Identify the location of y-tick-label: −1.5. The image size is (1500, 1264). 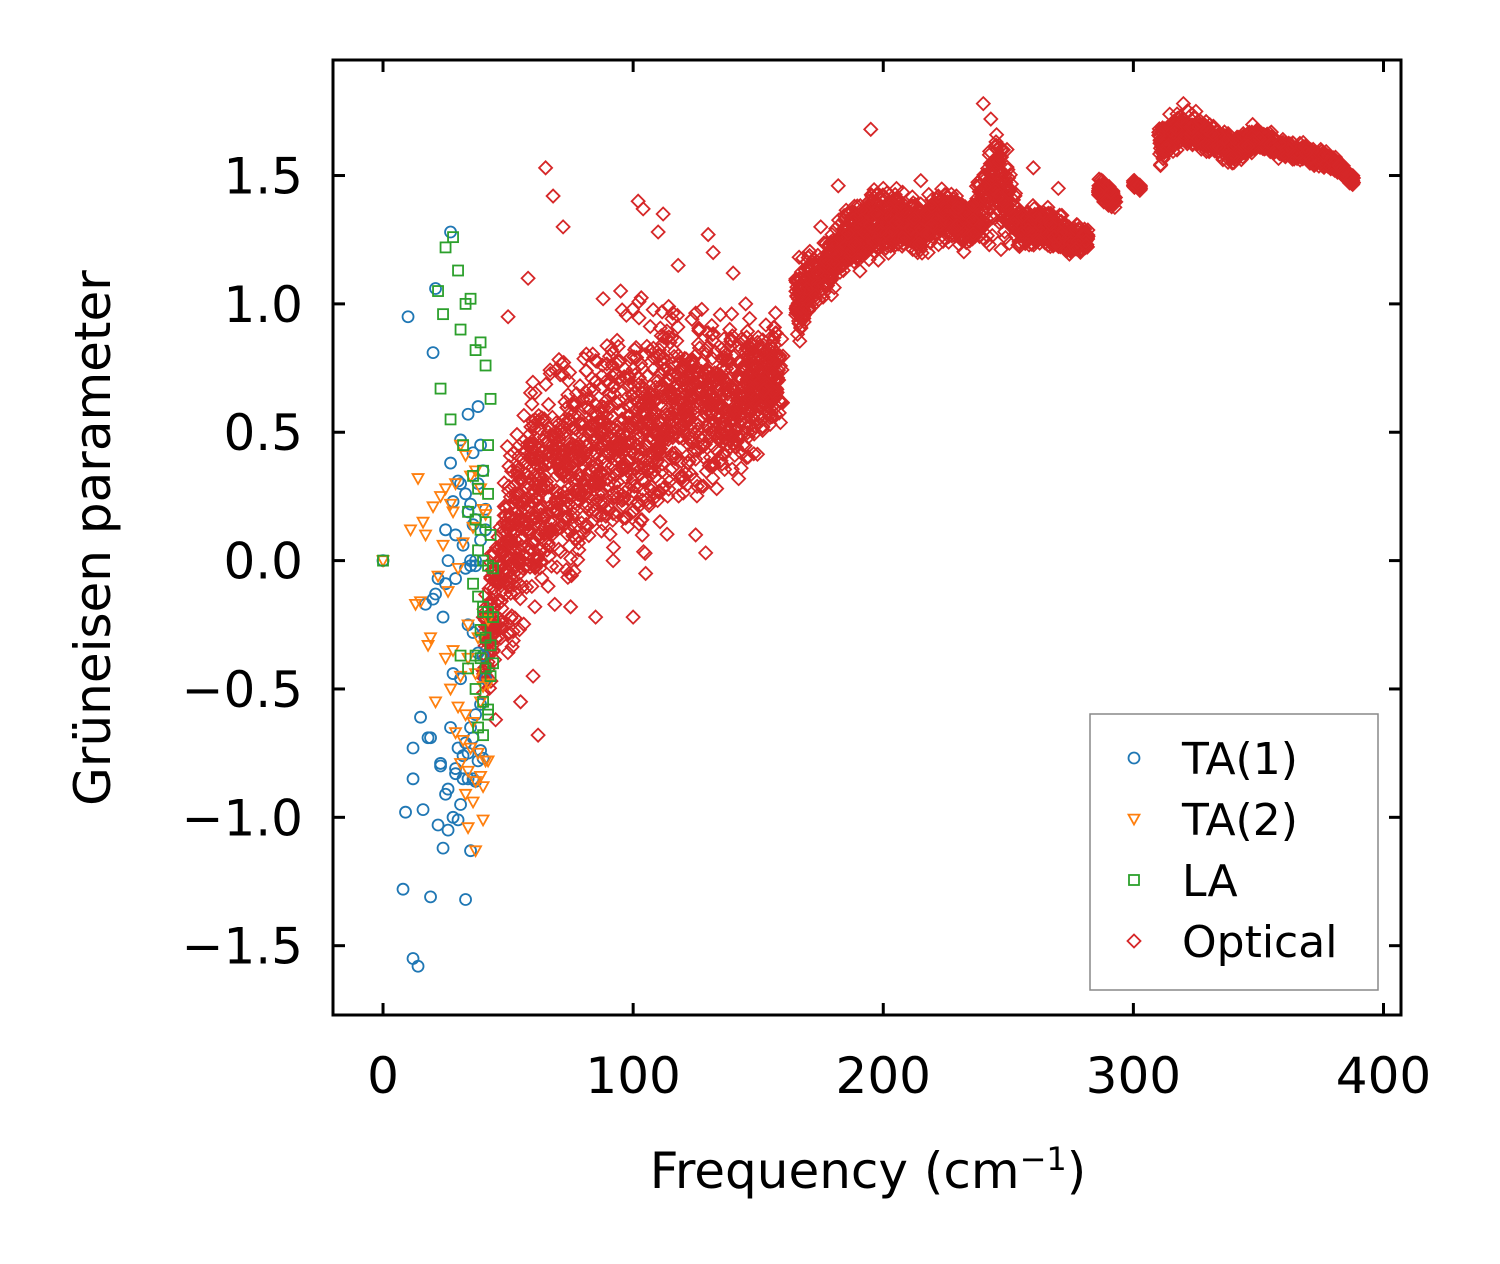
(242, 947).